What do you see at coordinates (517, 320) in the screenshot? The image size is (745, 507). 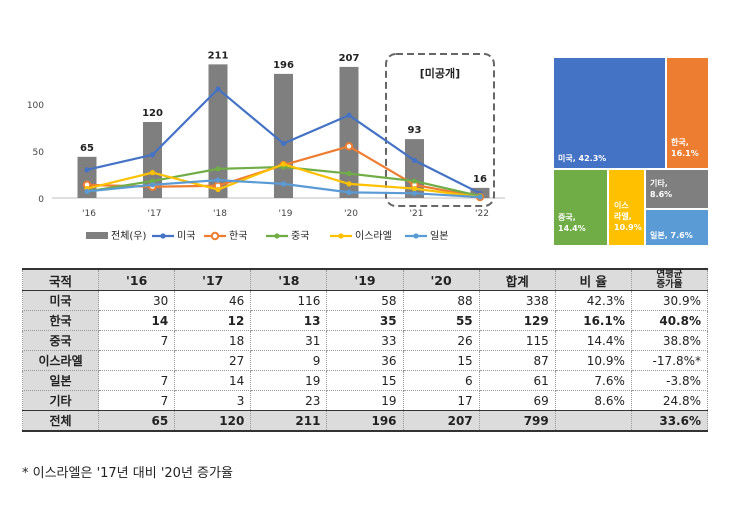 I see `table-cell: 129` at bounding box center [517, 320].